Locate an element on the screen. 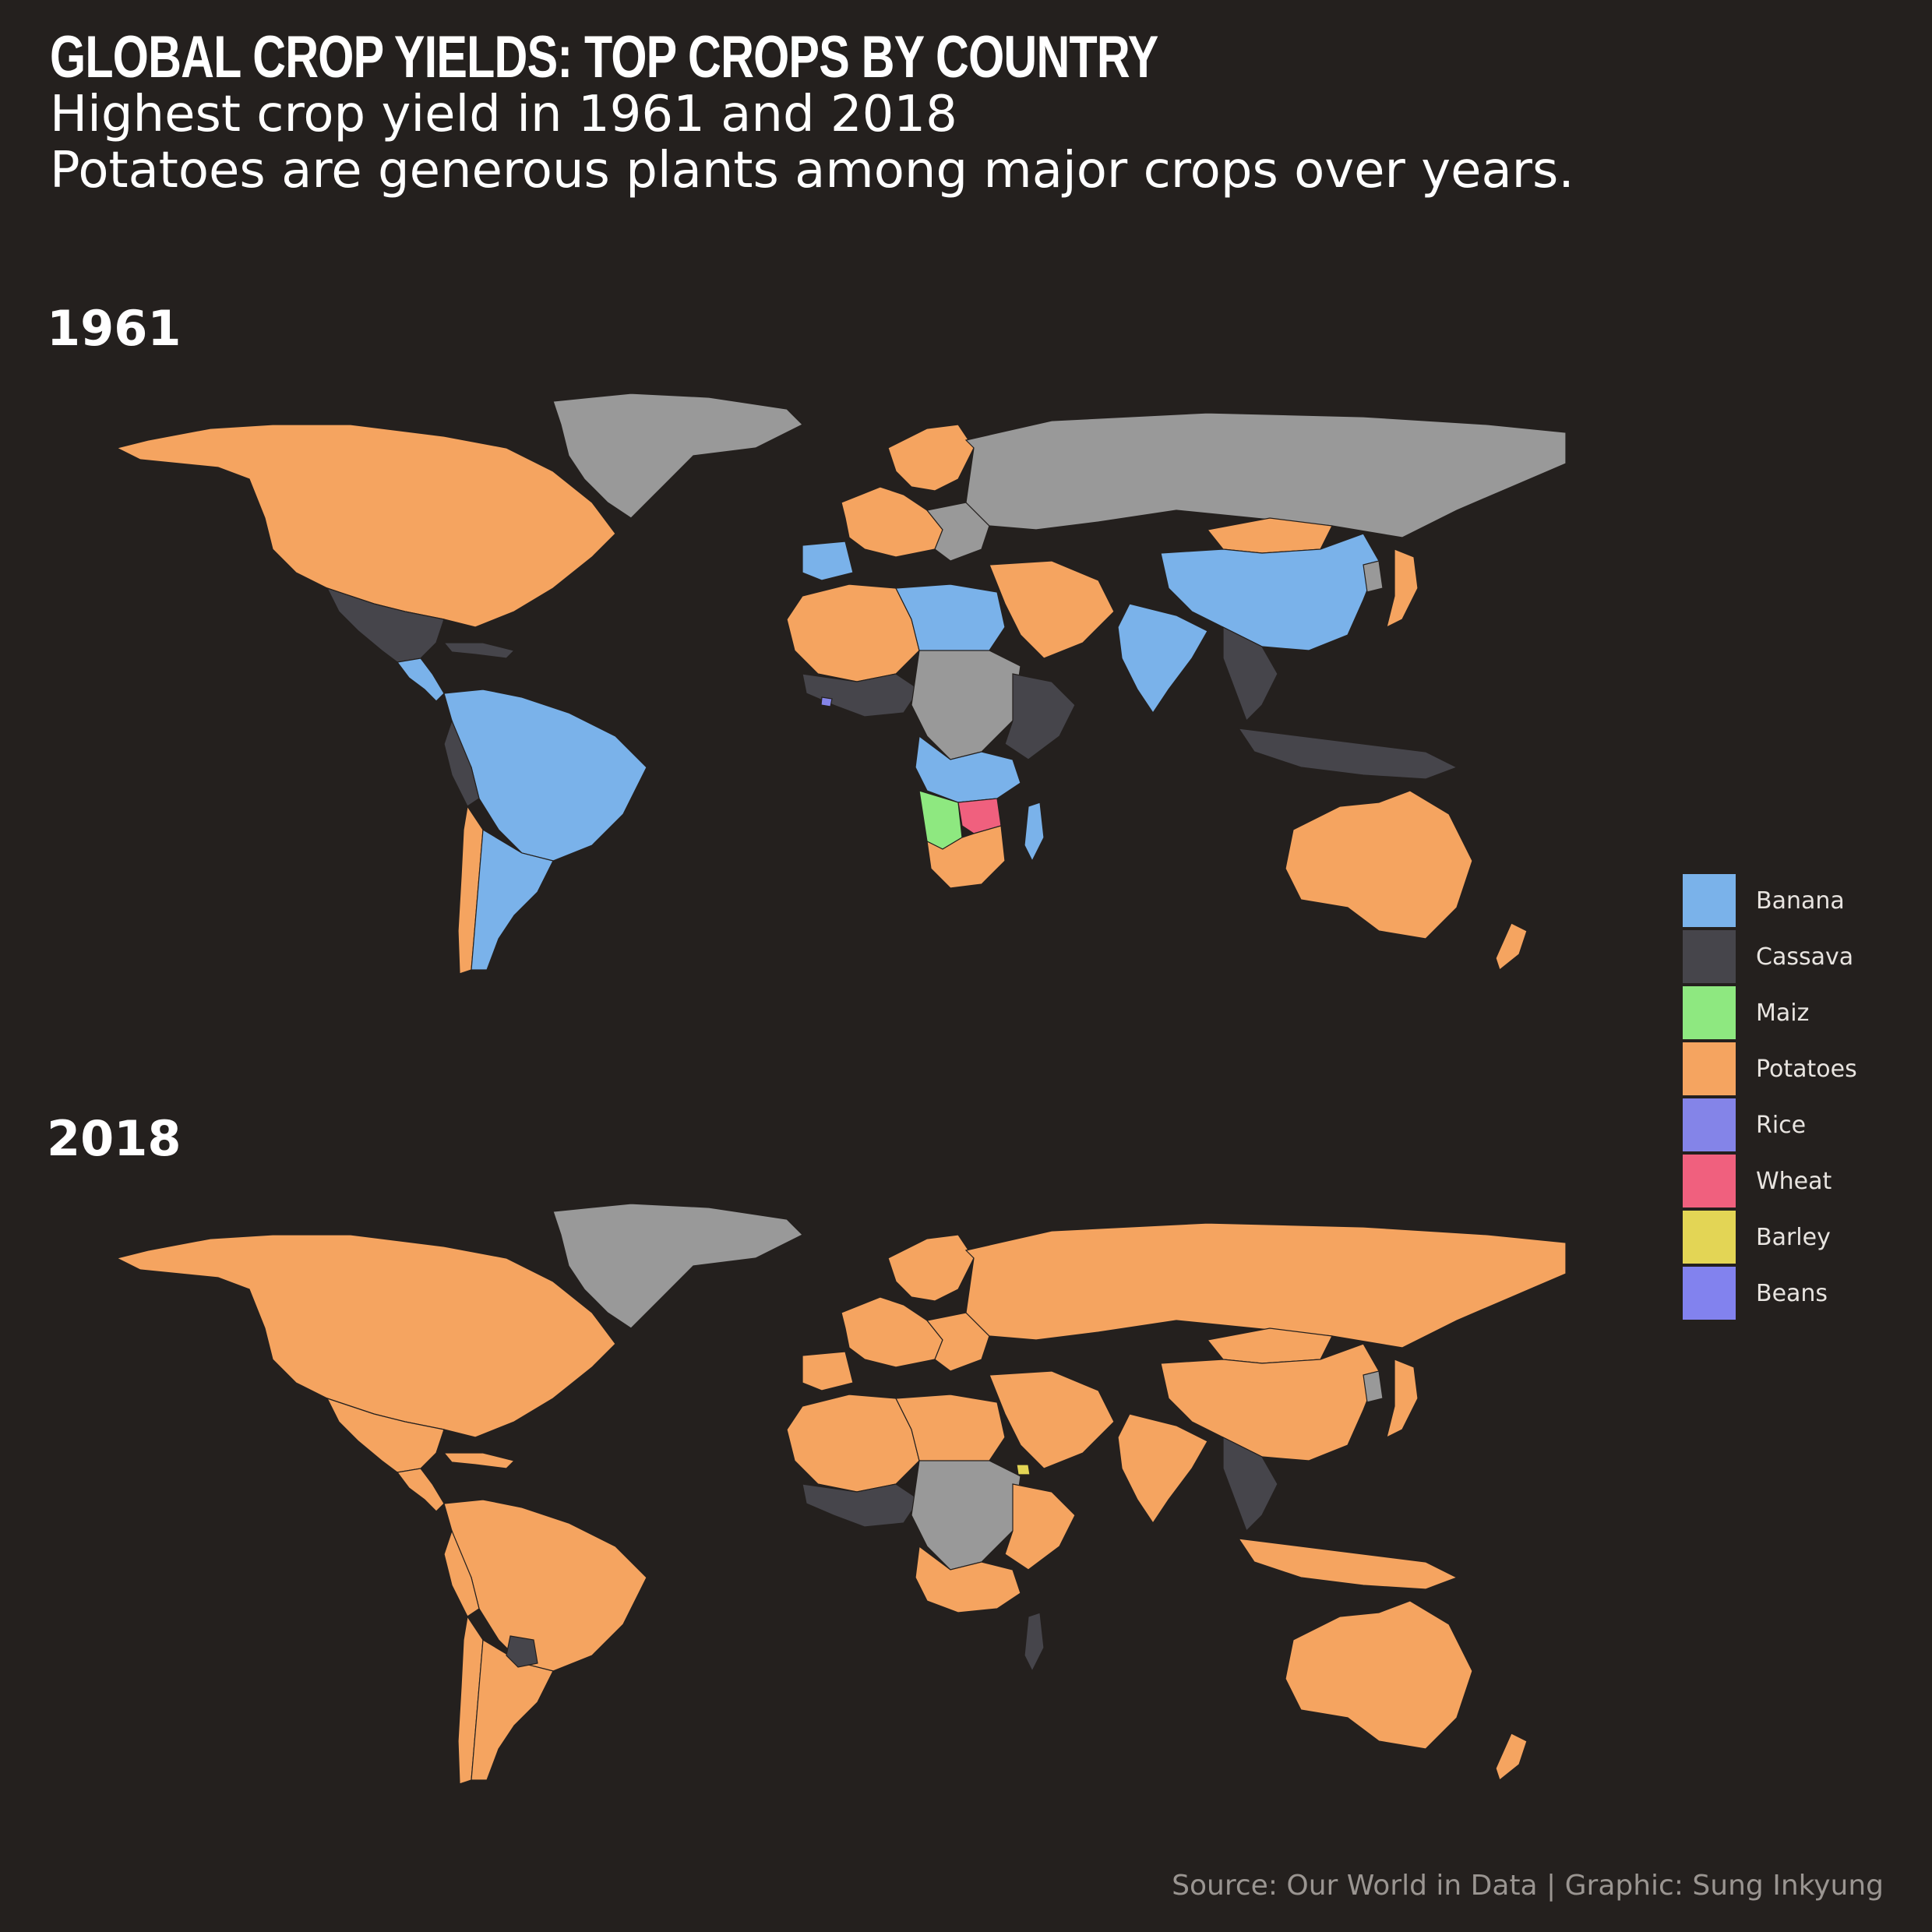 The image size is (1932, 1932). legend-item-potatoes: Potatoes is located at coordinates (1770, 1069).